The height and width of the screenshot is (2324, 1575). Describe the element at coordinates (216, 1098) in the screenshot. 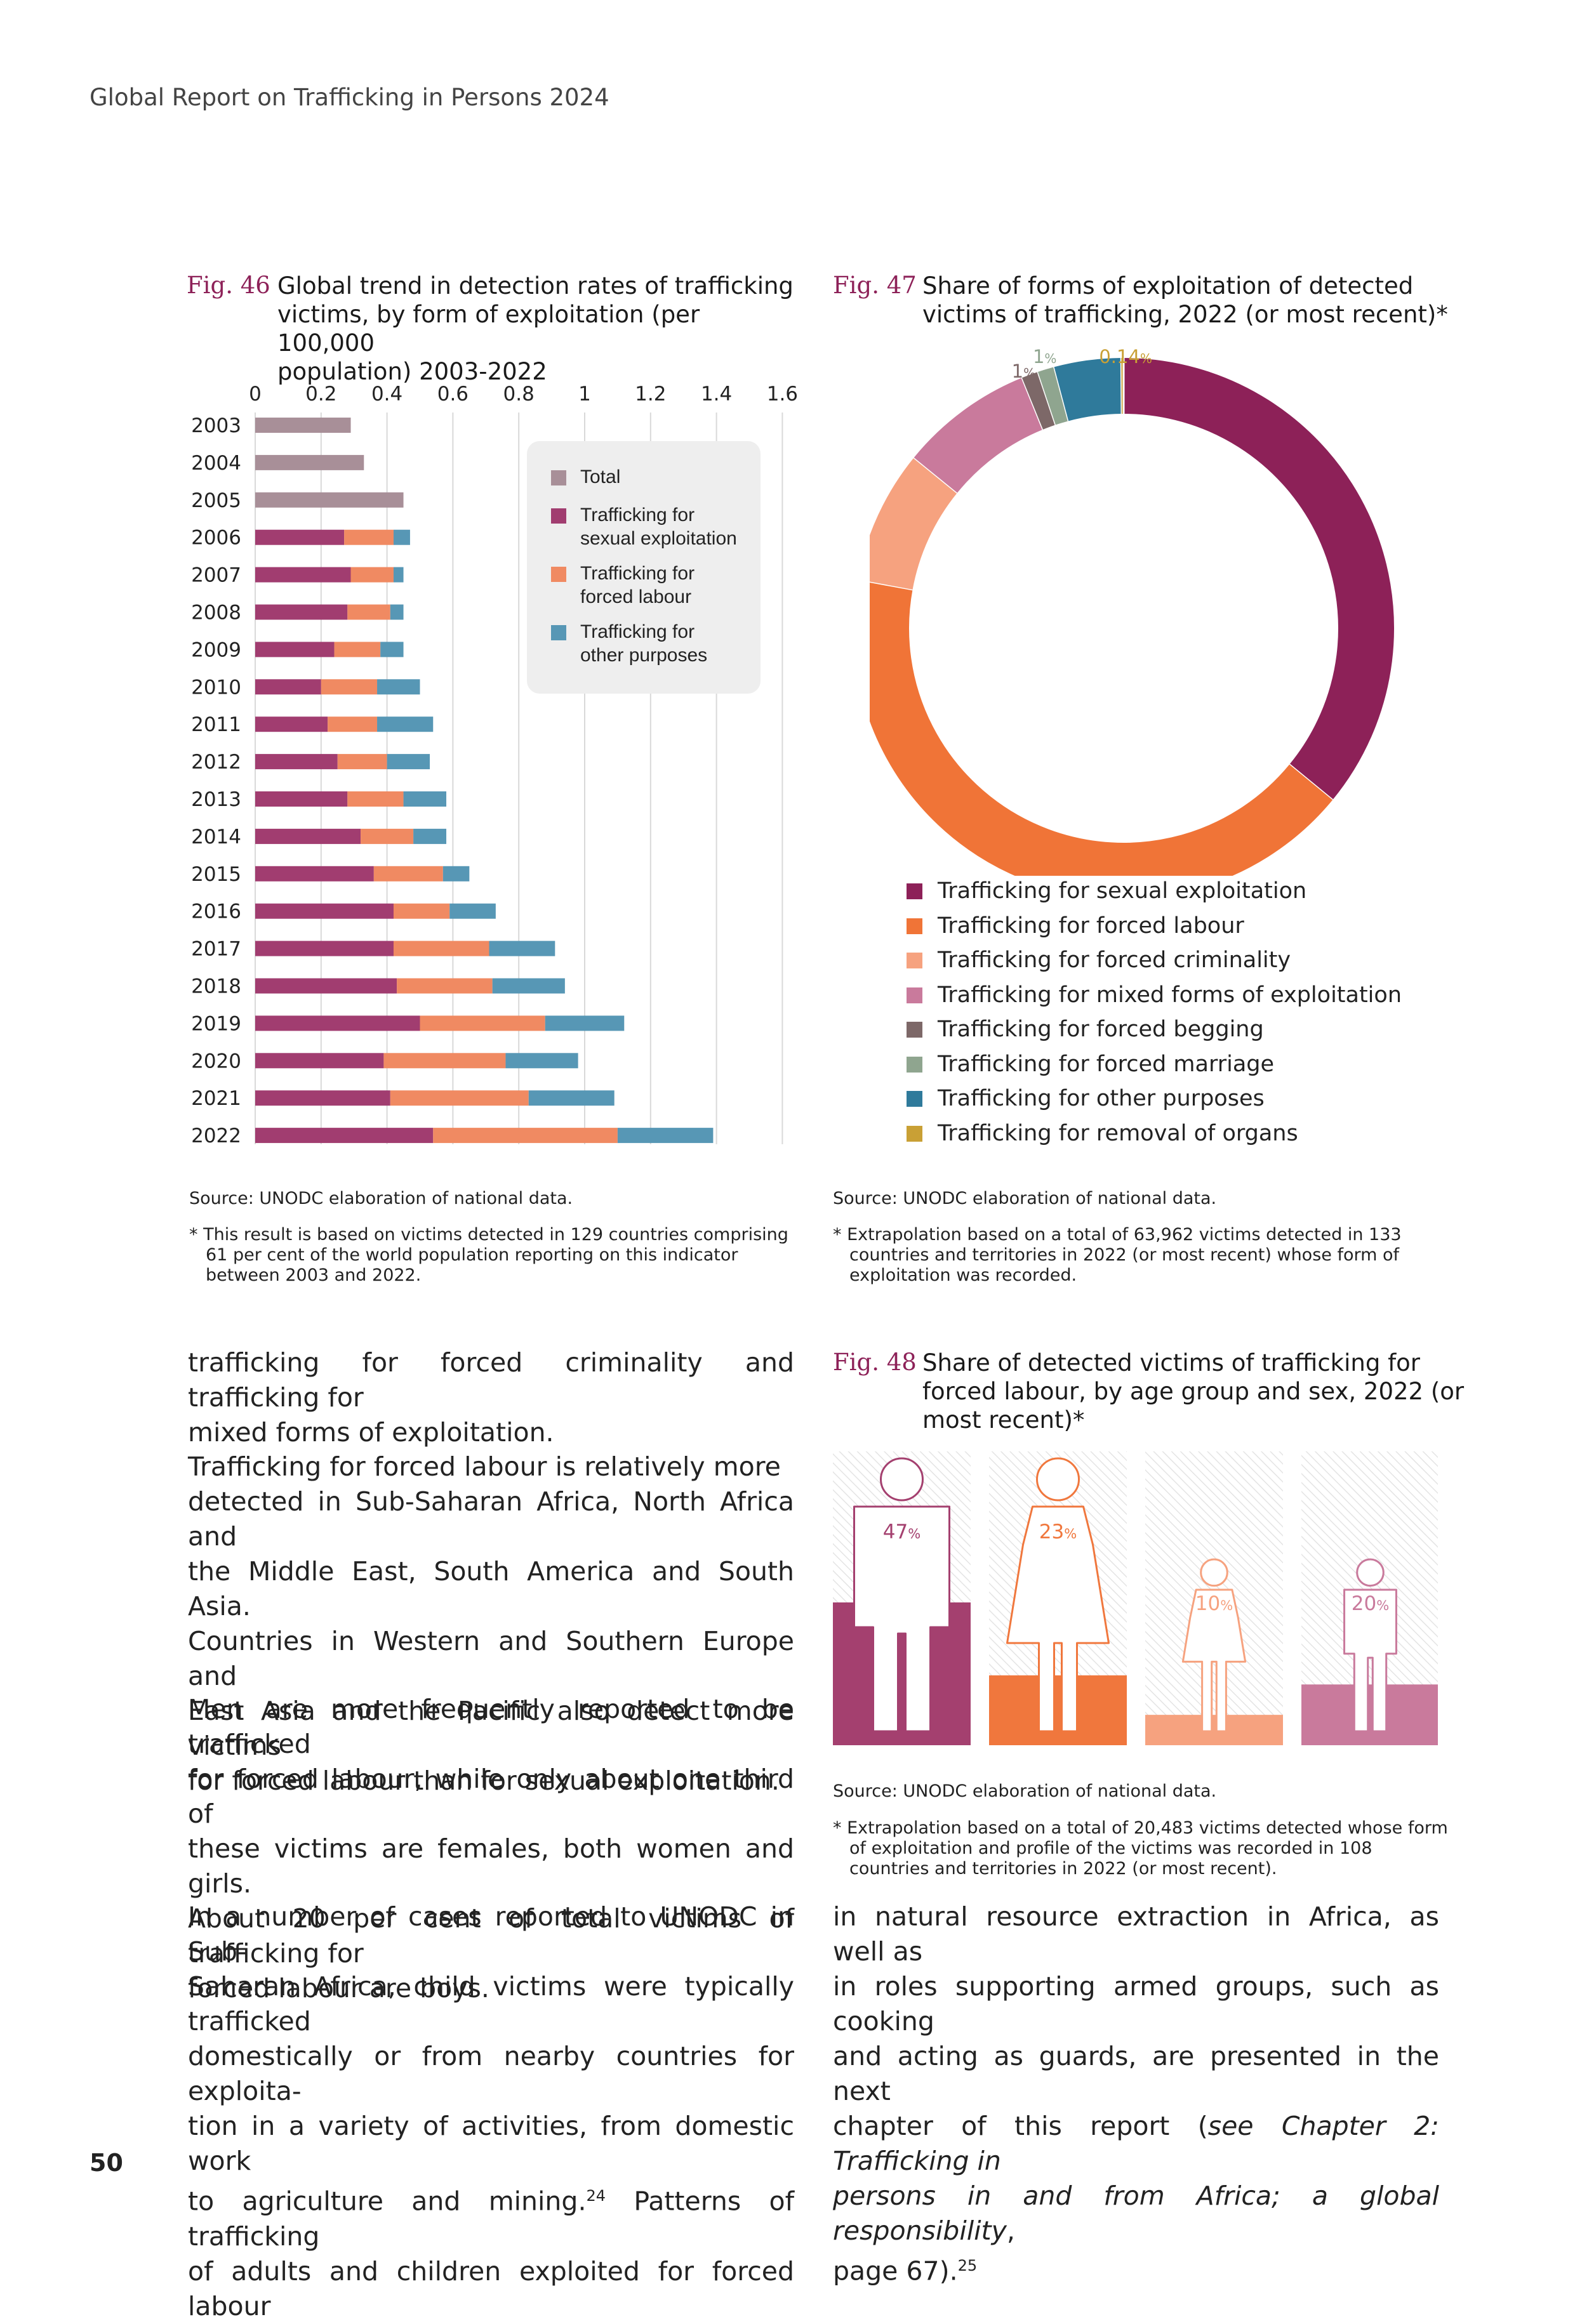

I see `y-tick-label: 2021` at that location.